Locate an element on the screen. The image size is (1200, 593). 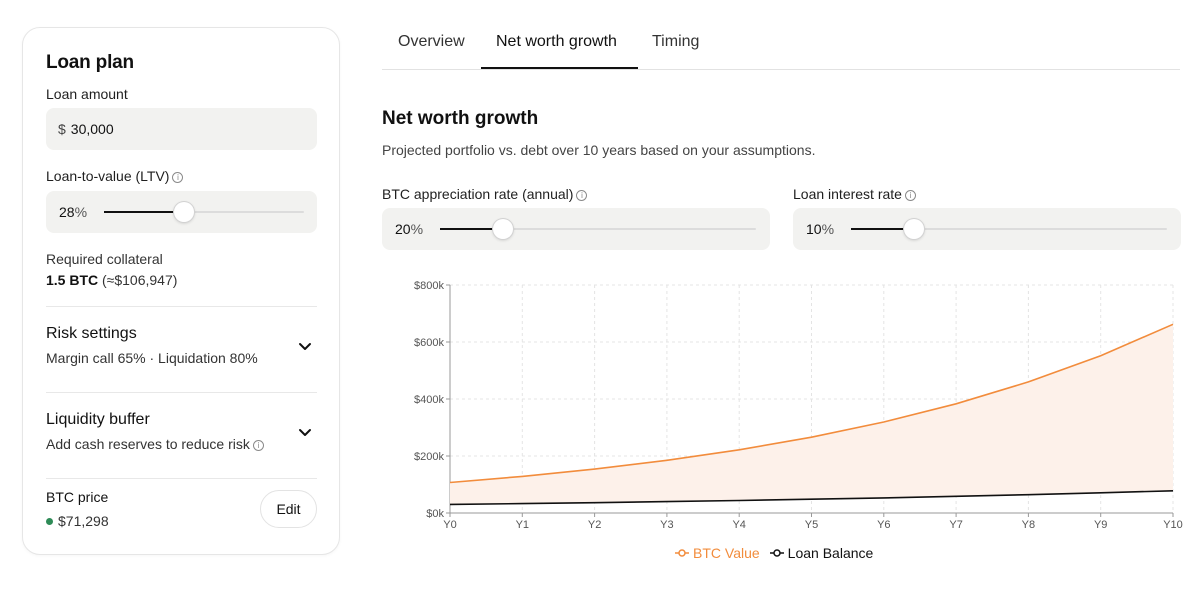
x-tick-label: Y1 is located at coordinates (522, 525).